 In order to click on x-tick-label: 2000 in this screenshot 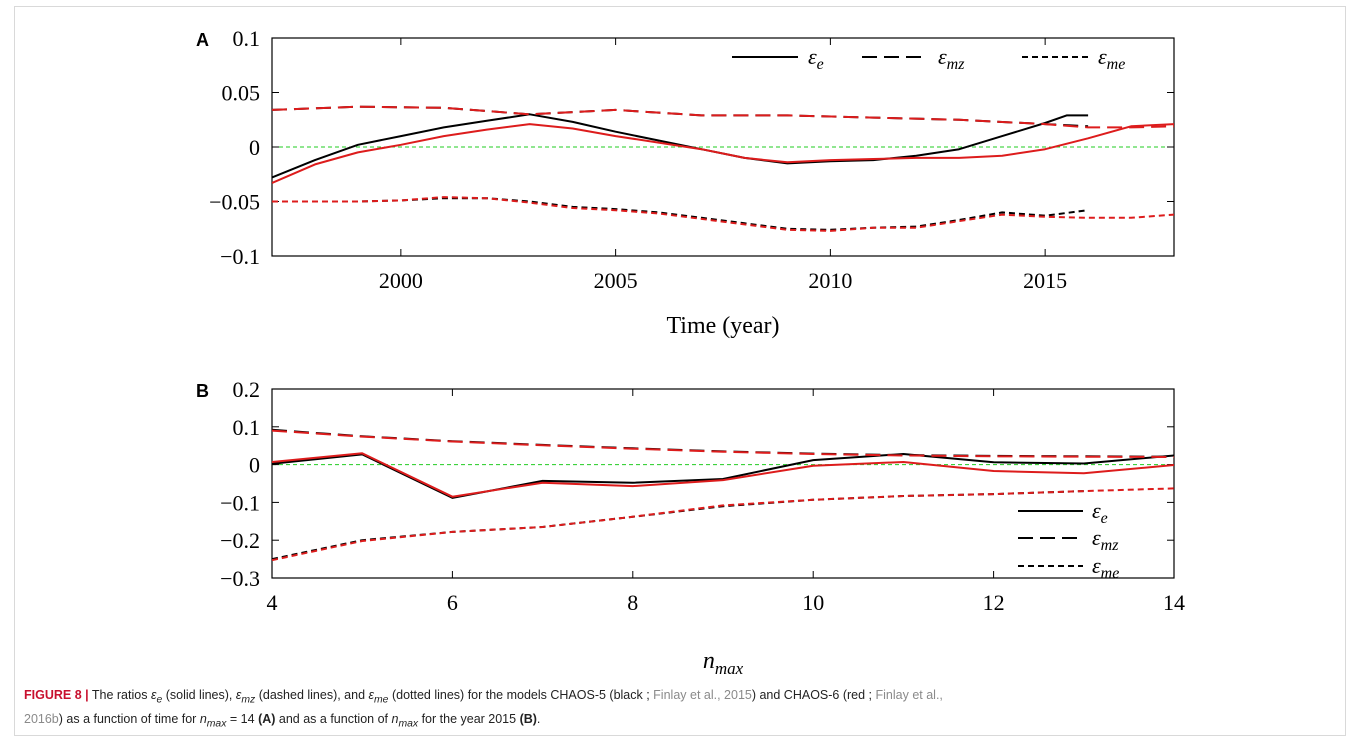, I will do `click(401, 280)`.